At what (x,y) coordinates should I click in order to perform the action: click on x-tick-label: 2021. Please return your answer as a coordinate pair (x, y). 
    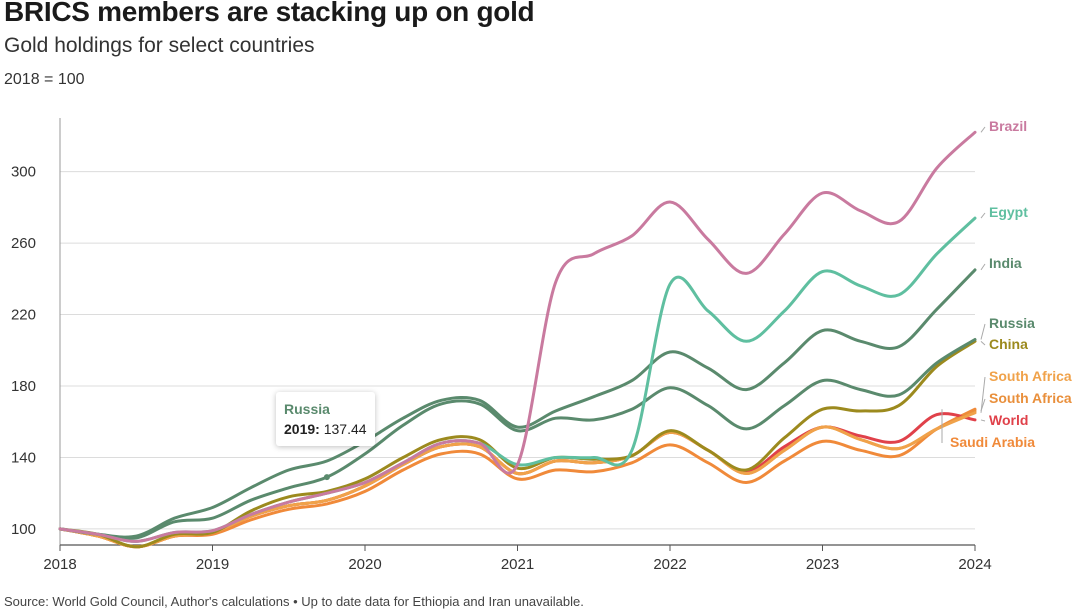
    Looking at the image, I should click on (517, 564).